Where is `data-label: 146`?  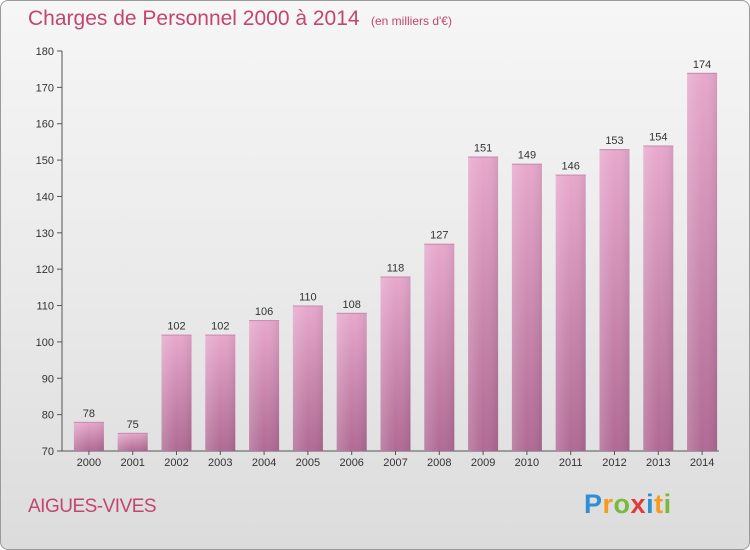 data-label: 146 is located at coordinates (571, 167).